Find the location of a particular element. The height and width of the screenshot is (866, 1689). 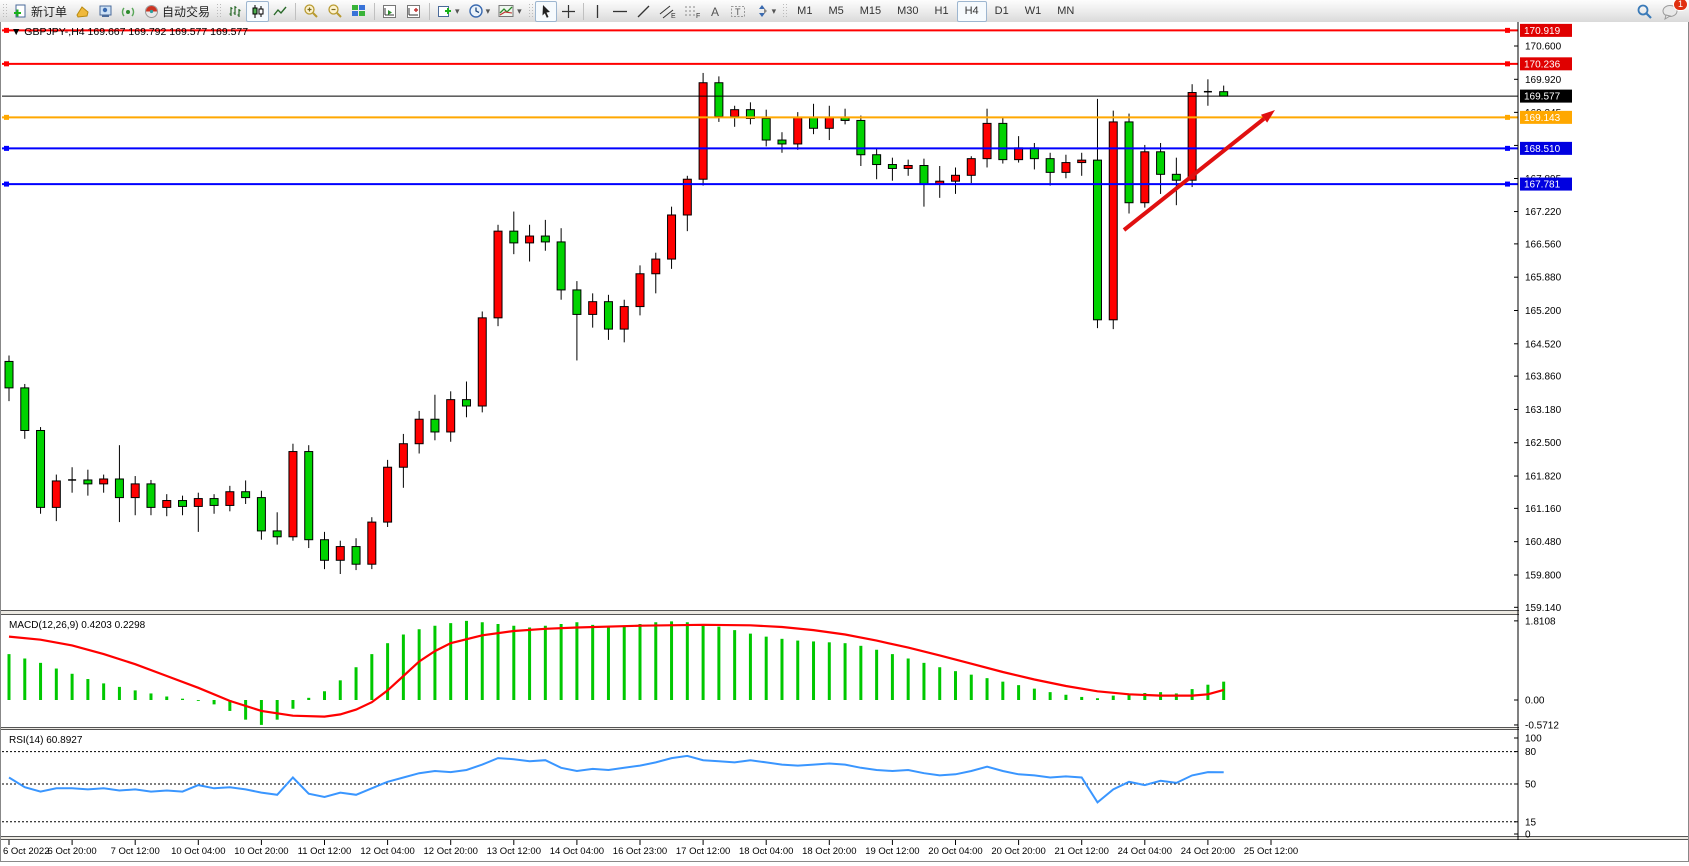

search-icon is located at coordinates (1644, 11).